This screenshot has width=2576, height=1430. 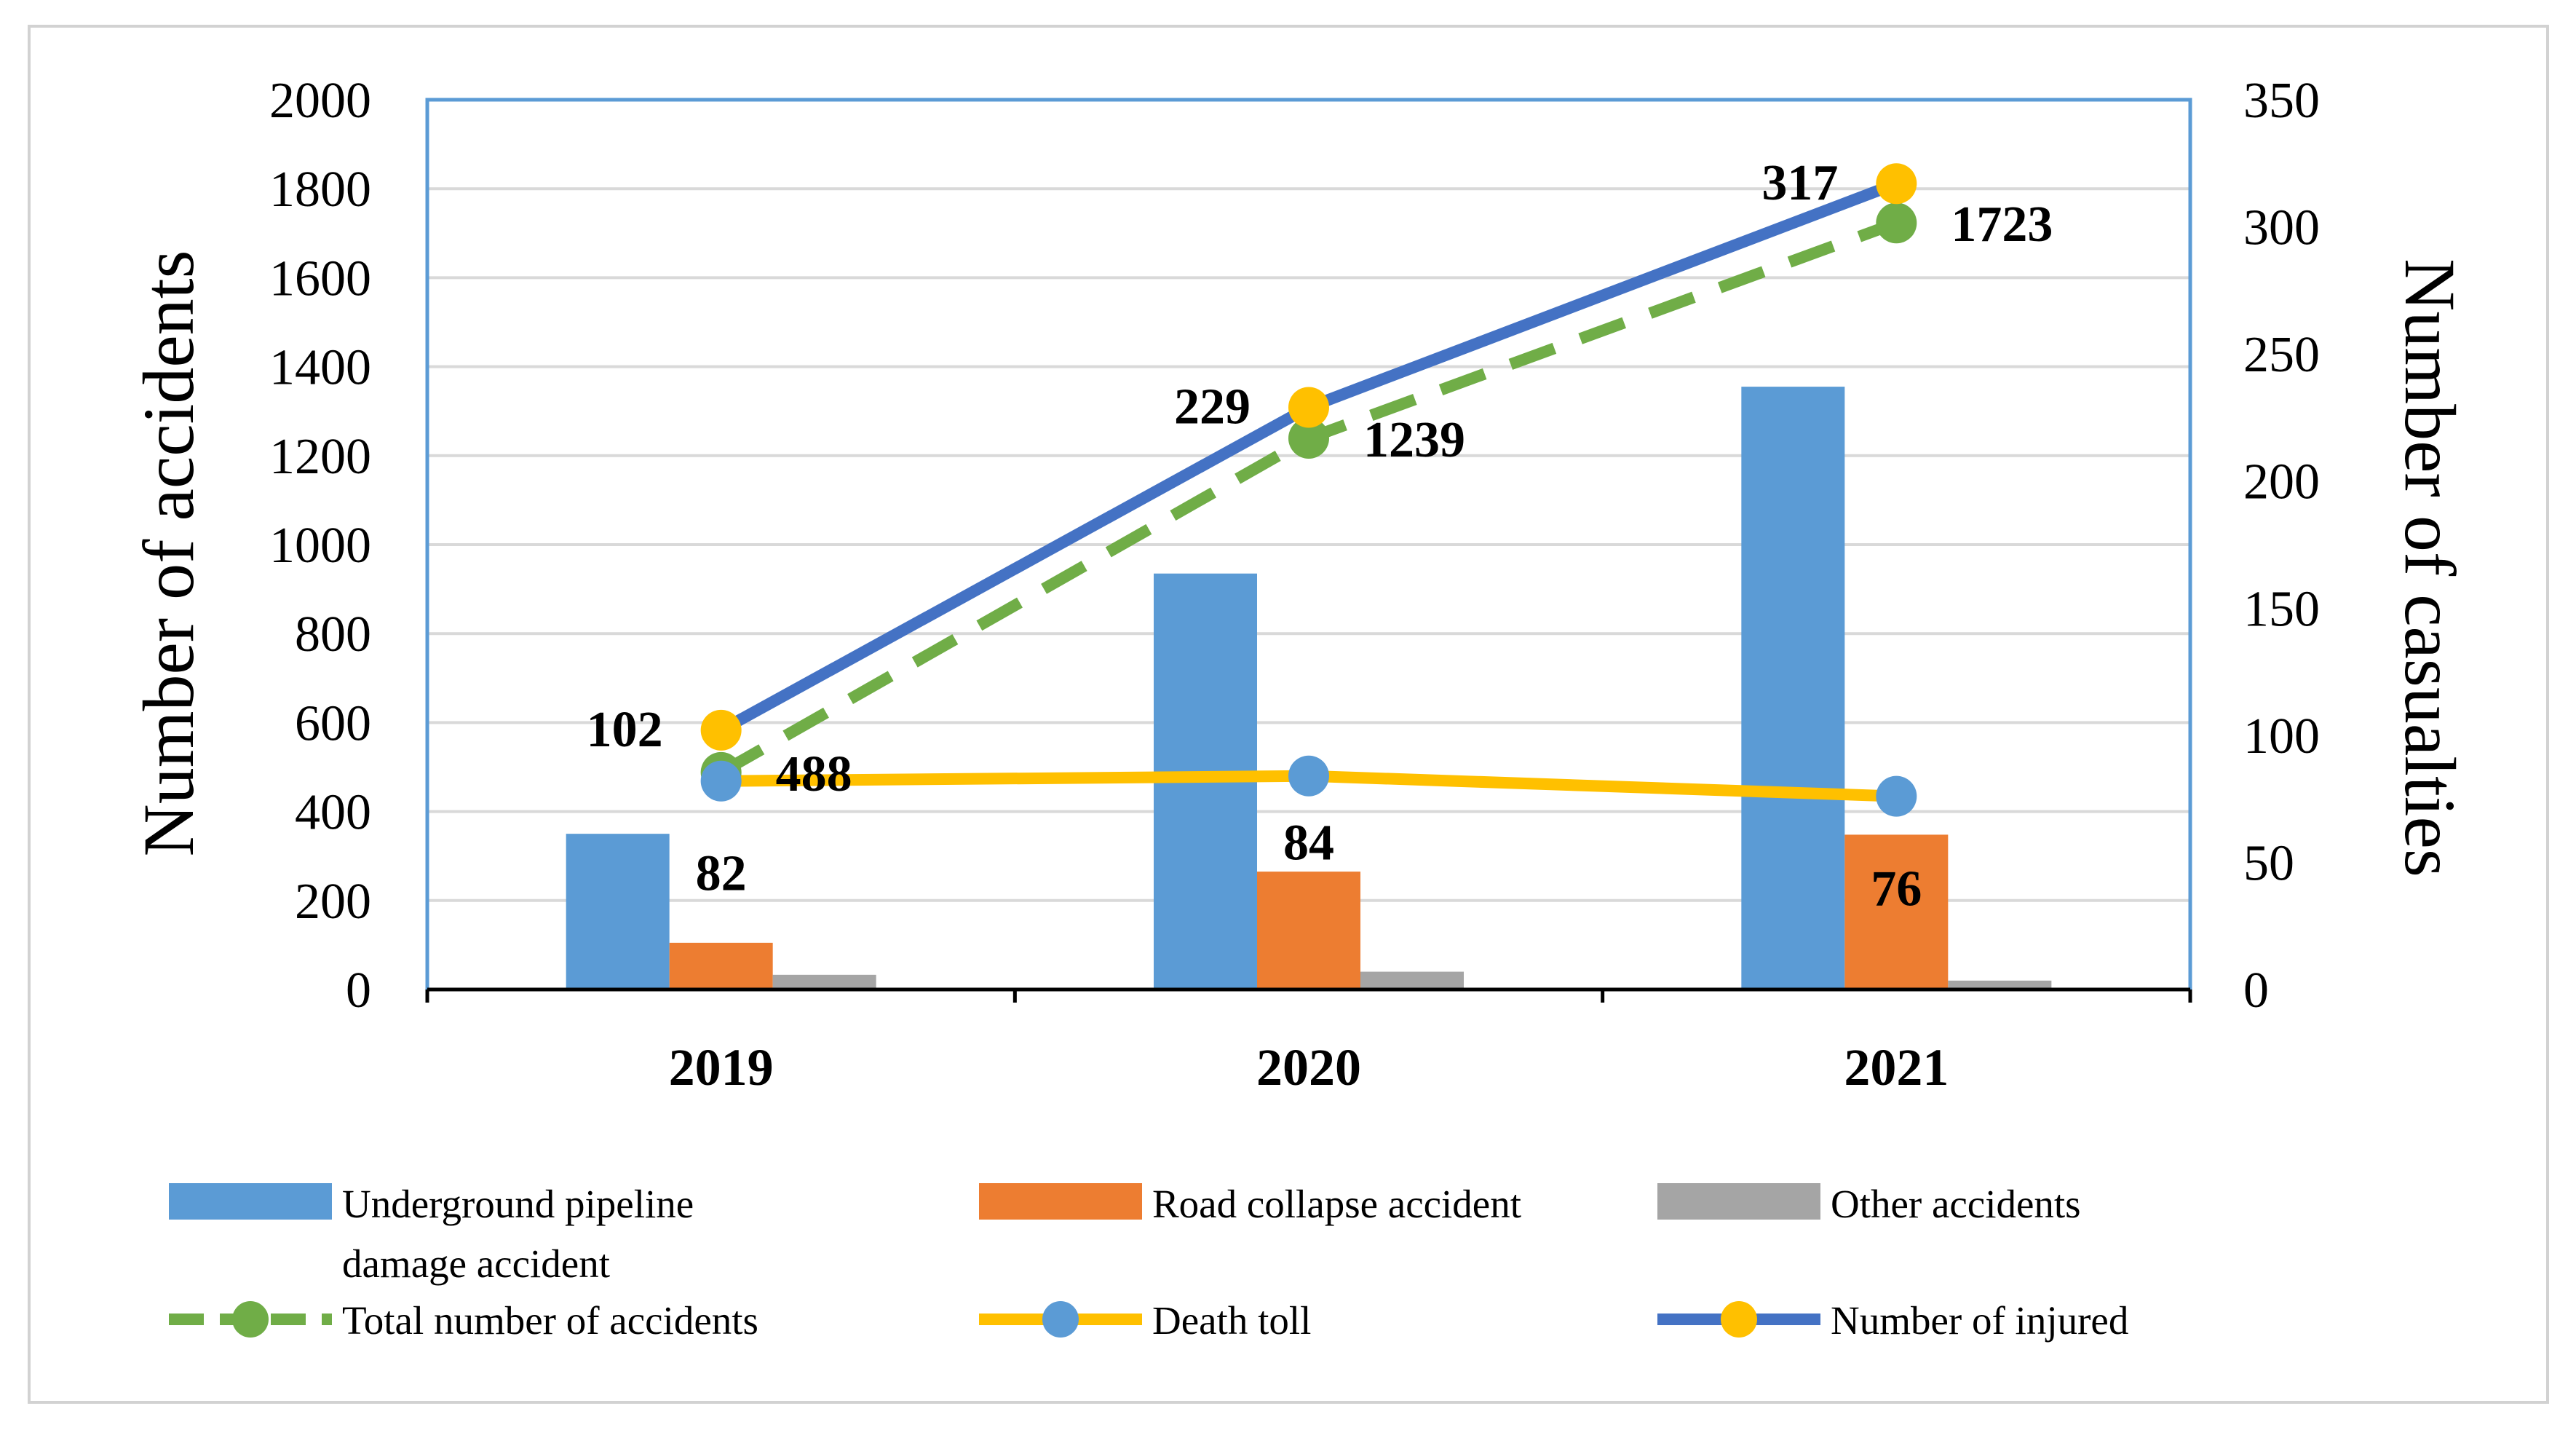 I want to click on right-tick-label: 200, so click(x=2281, y=482).